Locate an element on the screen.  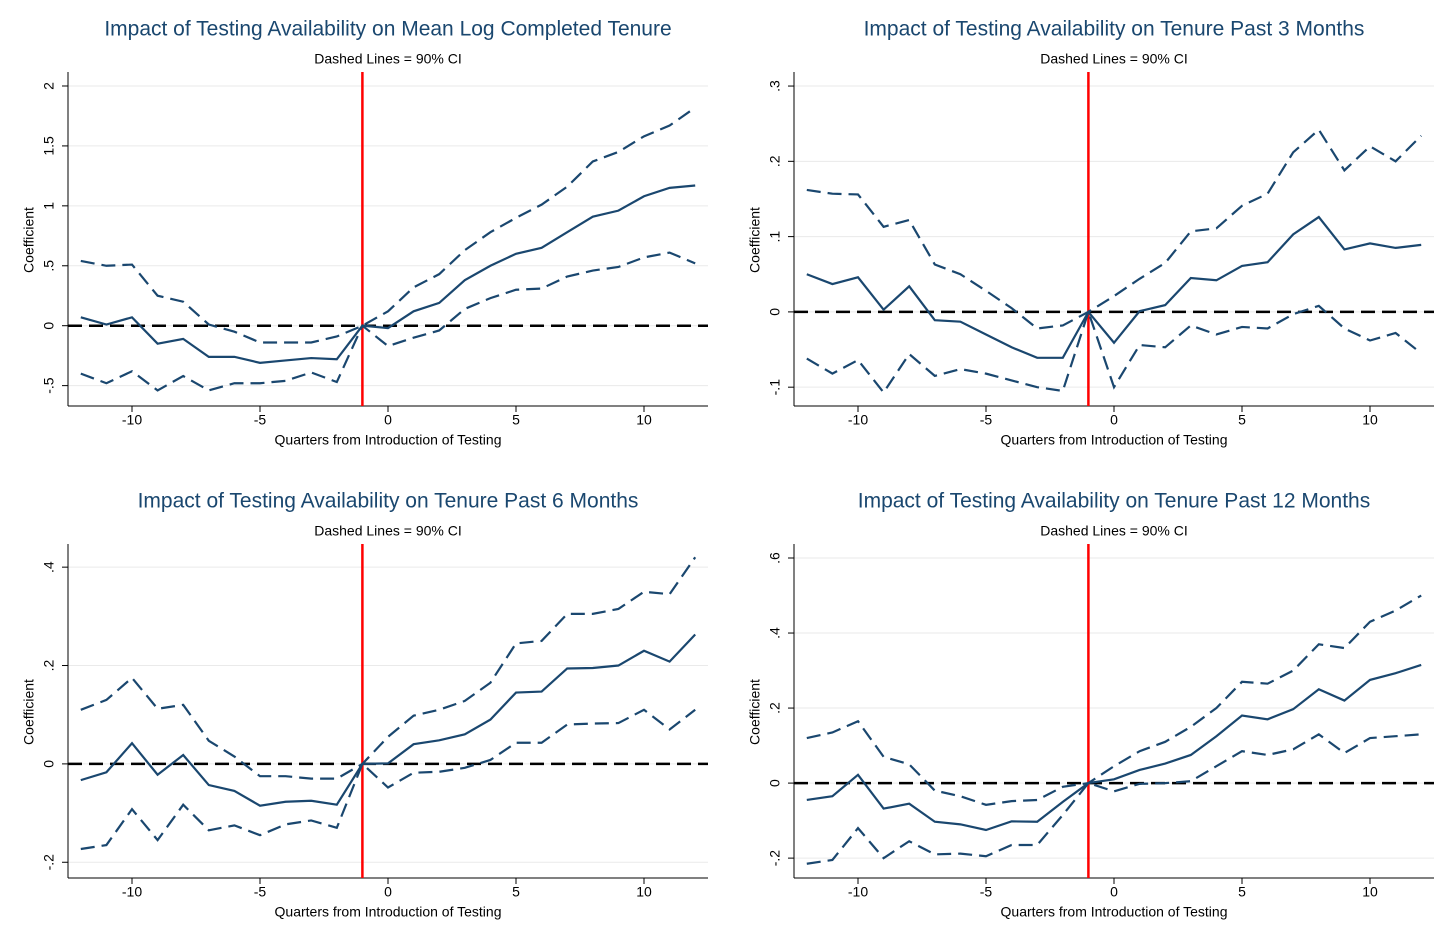
y-tick-label: -.5 is located at coordinates (49, 385).